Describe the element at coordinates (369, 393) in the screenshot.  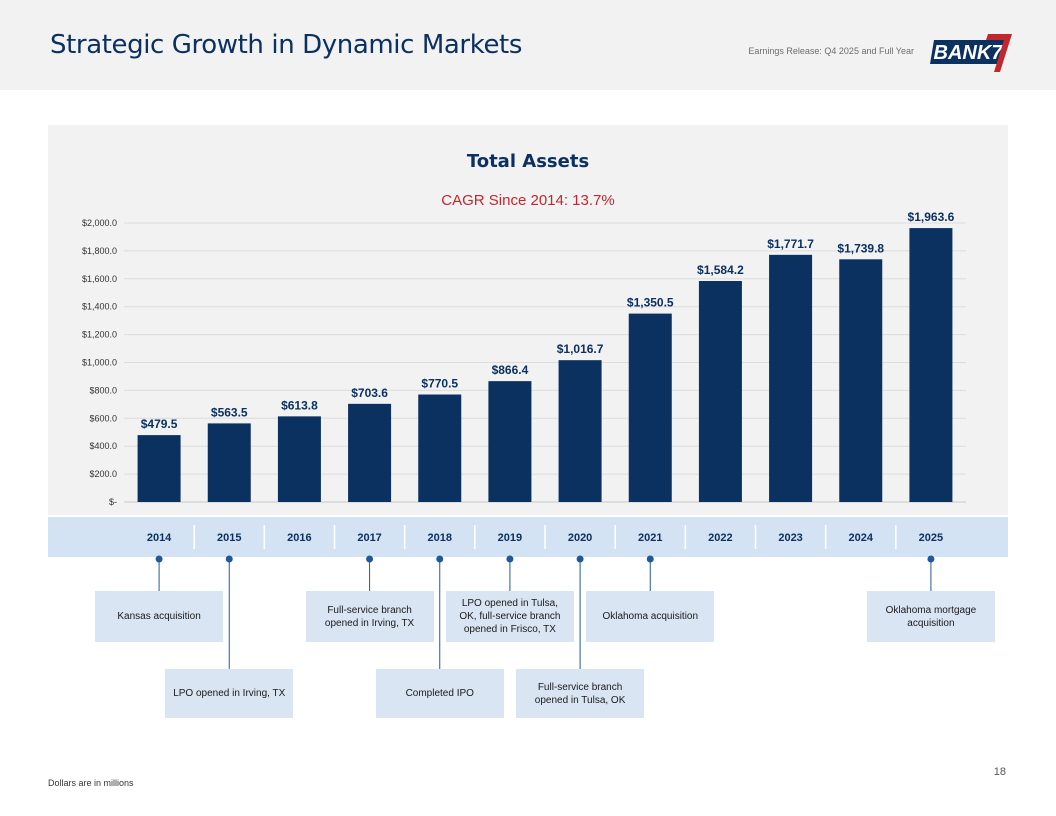
I see `bar-value-label: $703.6` at that location.